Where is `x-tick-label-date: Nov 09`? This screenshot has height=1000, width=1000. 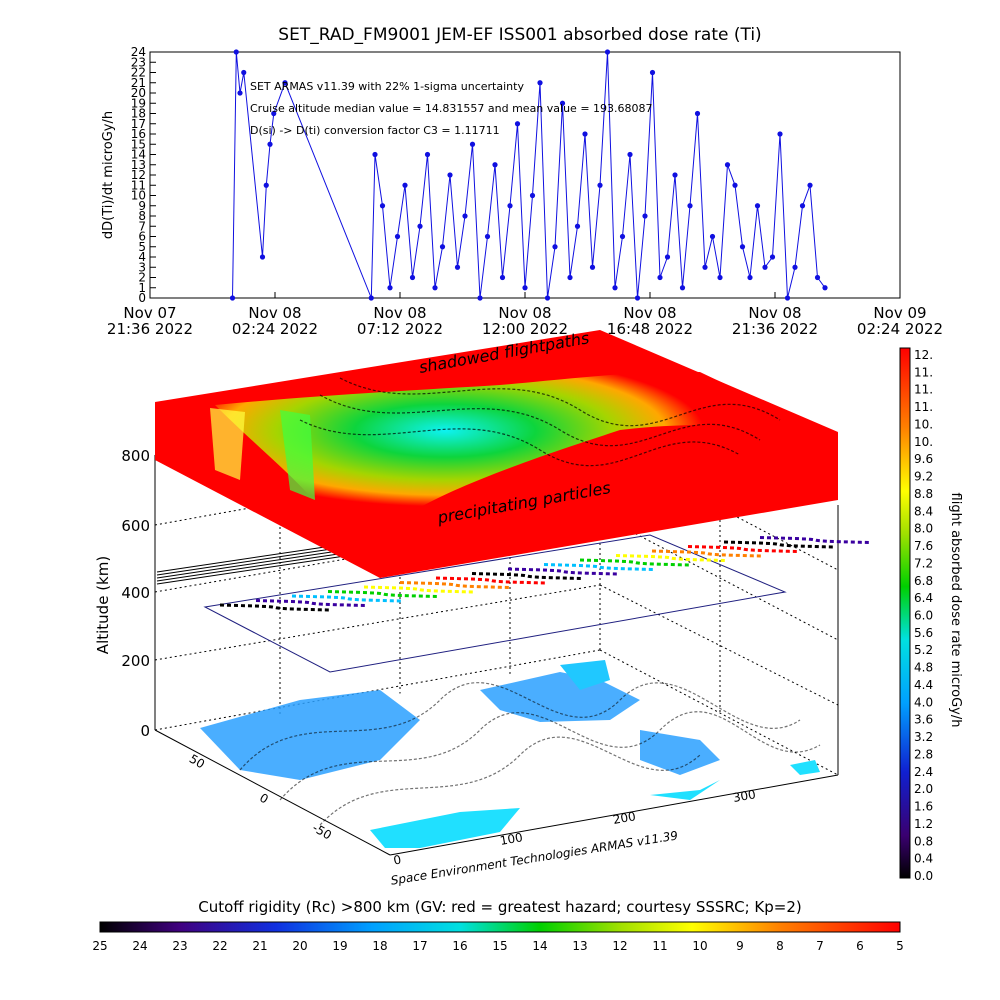
x-tick-label-date: Nov 09 is located at coordinates (899, 313).